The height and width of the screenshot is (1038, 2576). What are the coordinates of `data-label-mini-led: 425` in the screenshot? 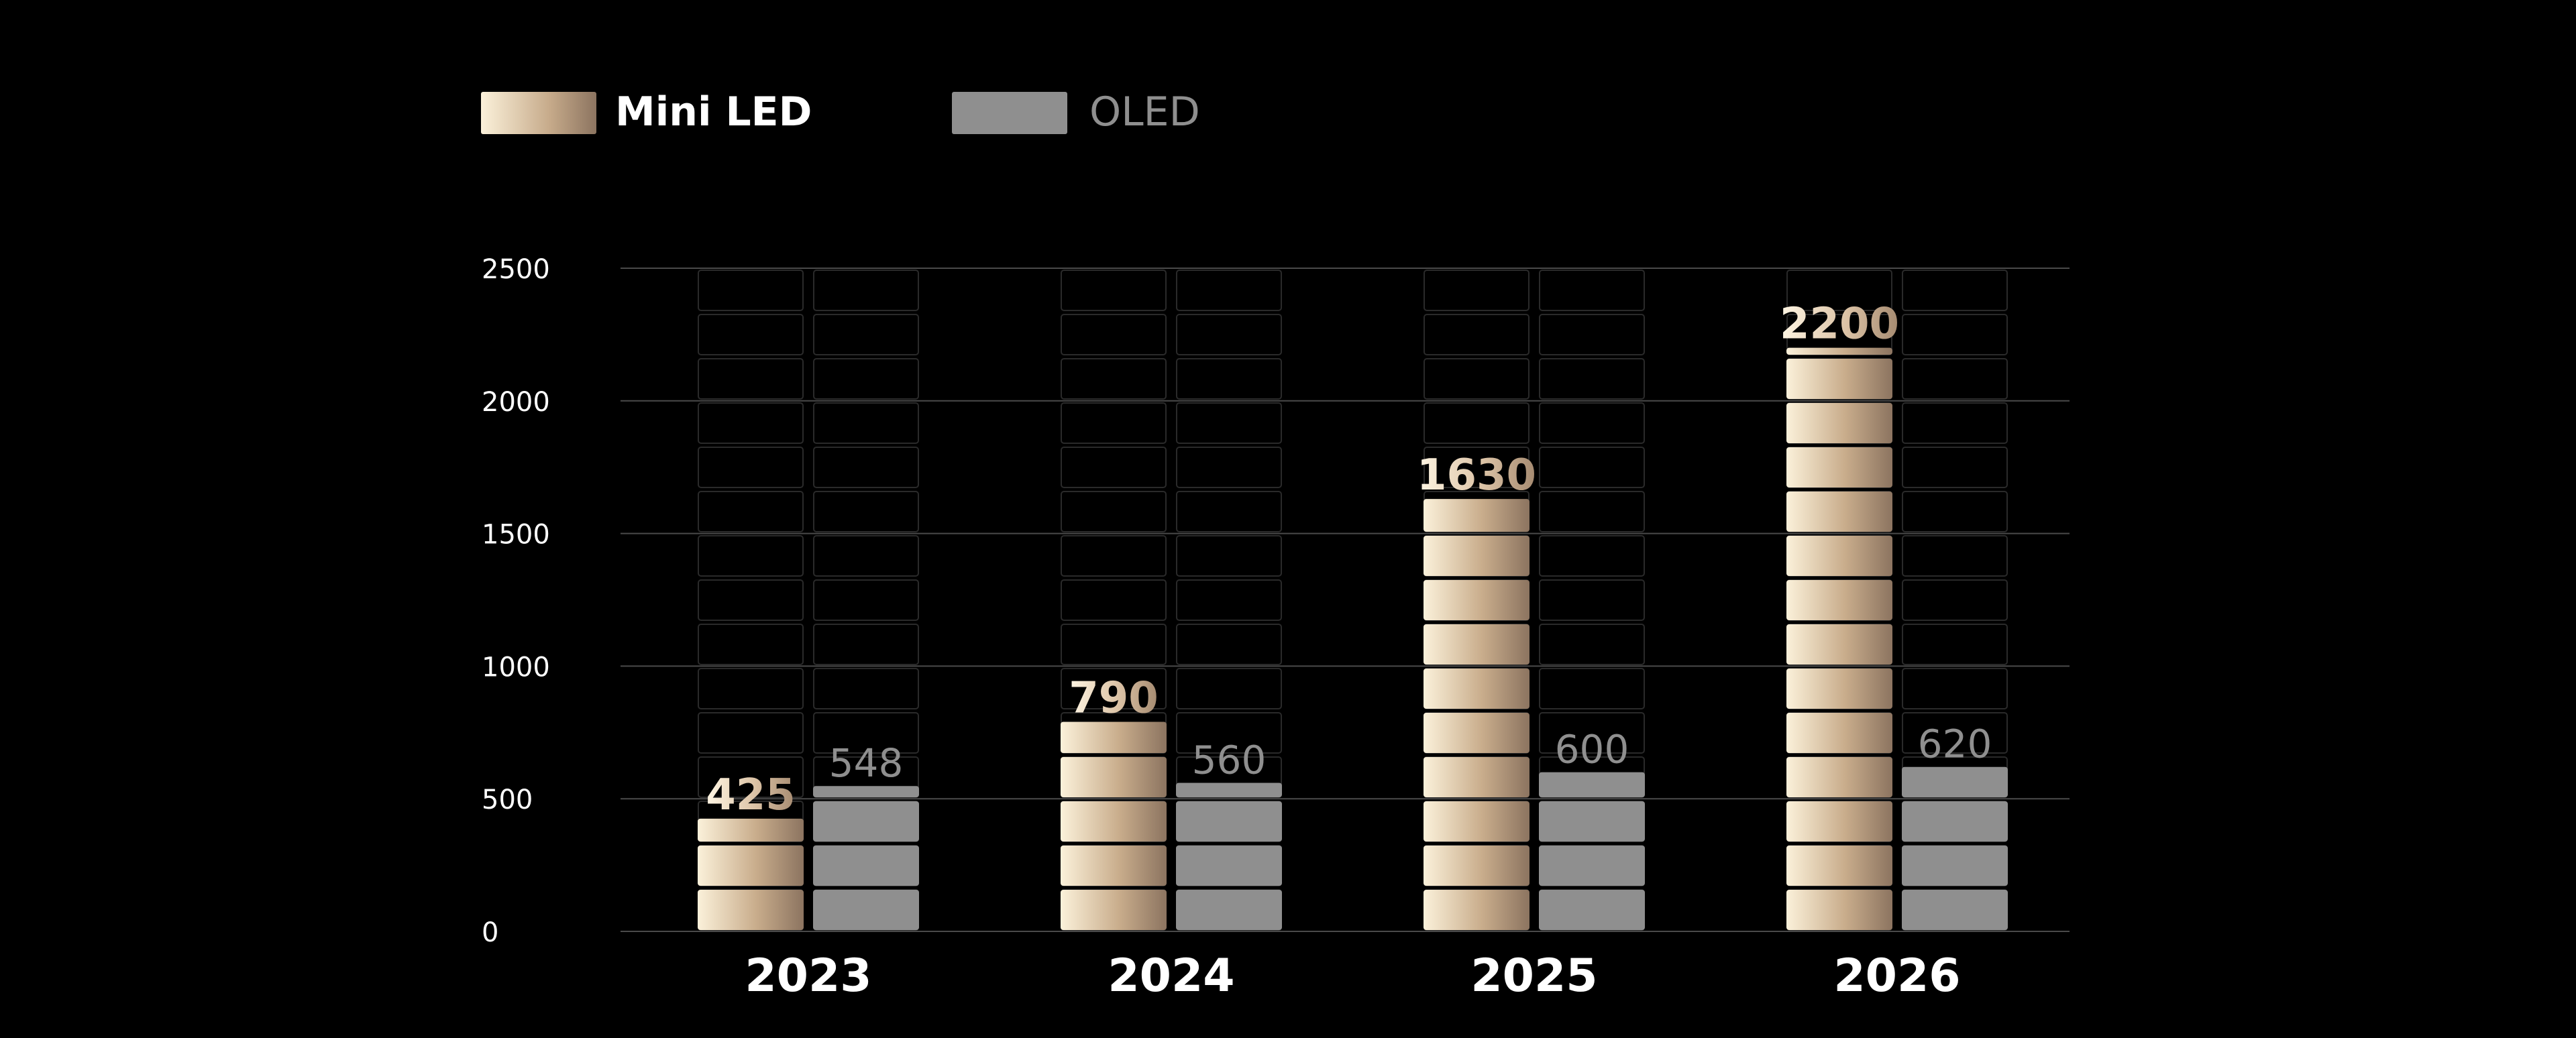 It's located at (751, 795).